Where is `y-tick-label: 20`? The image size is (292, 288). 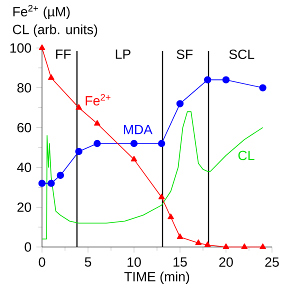 y-tick-label: 20 is located at coordinates (24, 207).